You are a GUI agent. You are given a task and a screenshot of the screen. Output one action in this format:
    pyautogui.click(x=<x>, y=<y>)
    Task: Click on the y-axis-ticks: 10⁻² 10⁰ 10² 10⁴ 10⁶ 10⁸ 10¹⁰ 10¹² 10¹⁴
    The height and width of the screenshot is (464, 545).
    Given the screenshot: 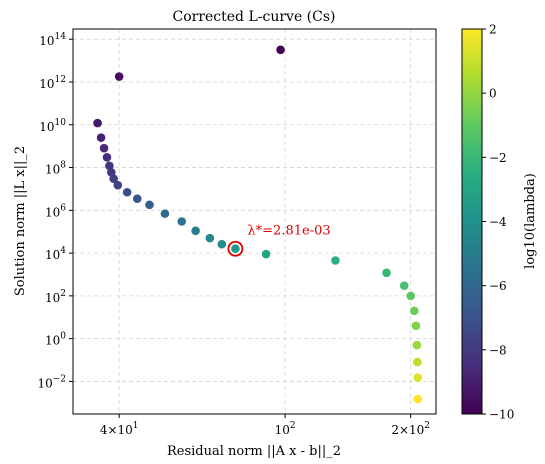 What is the action you would take?
    pyautogui.click(x=55, y=211)
    